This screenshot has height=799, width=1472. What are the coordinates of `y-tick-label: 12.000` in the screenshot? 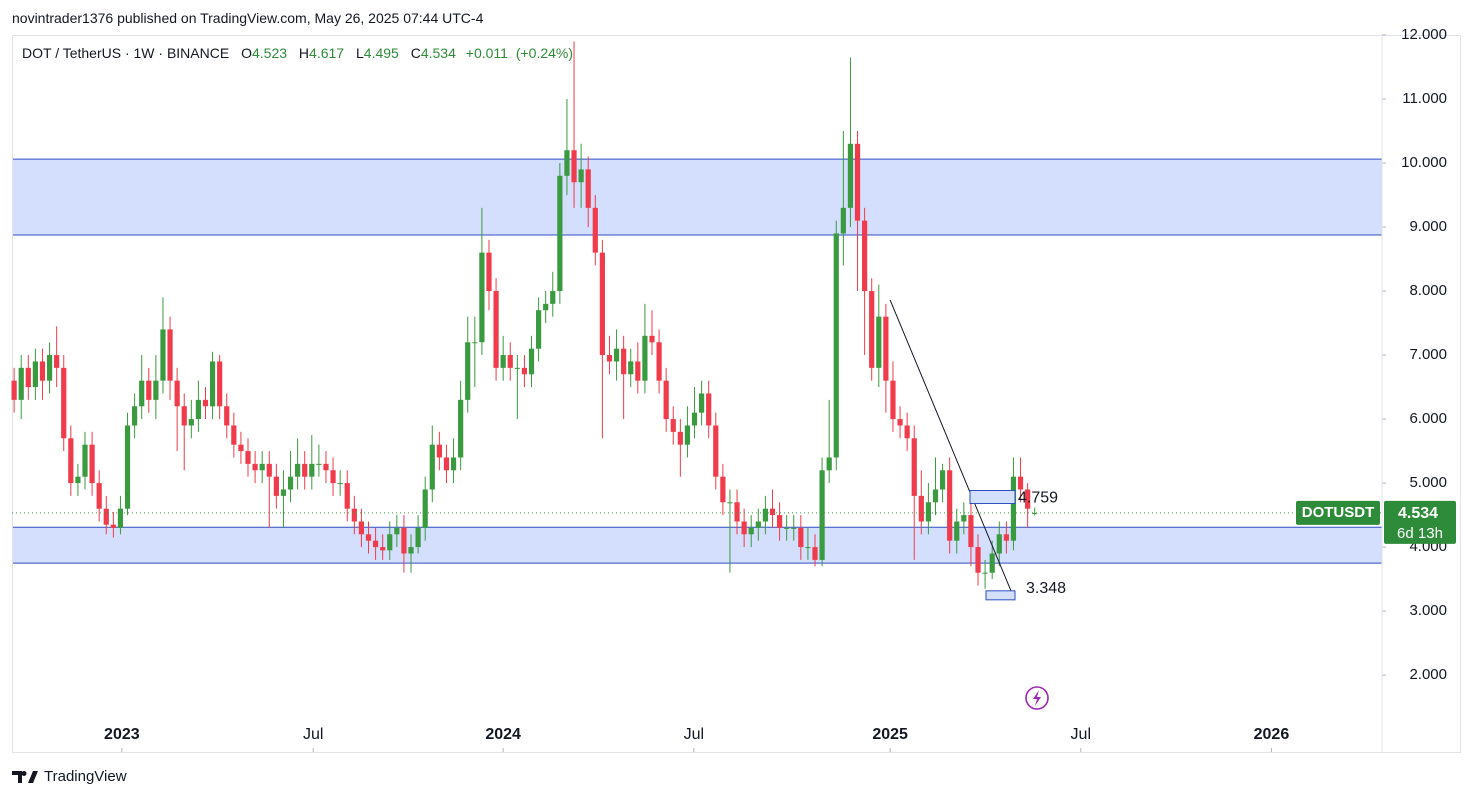 It's located at (1424, 34).